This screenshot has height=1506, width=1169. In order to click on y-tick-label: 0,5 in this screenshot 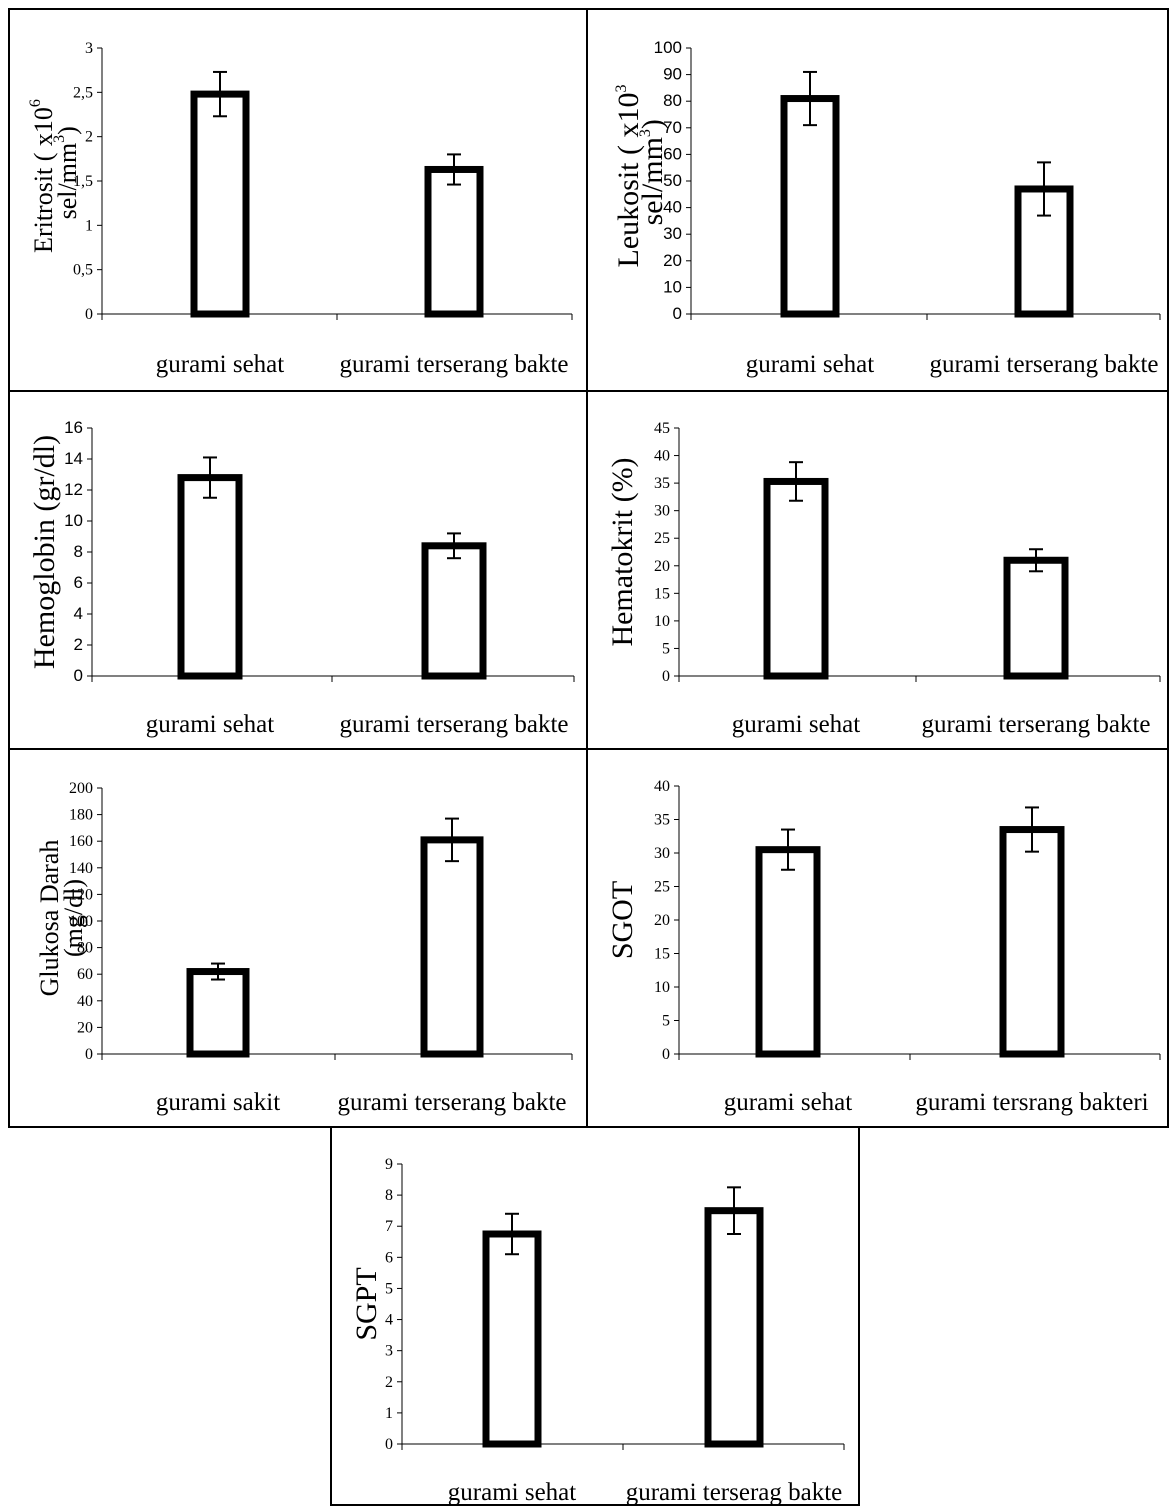, I will do `click(83, 270)`.